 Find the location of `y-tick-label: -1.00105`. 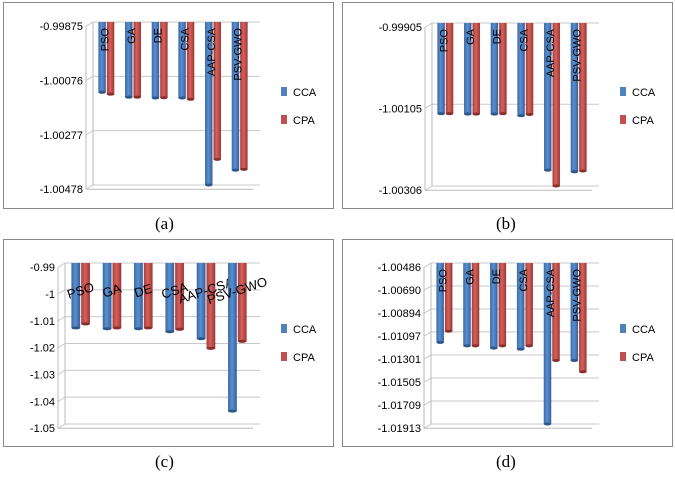

y-tick-label: -1.00105 is located at coordinates (400, 109).